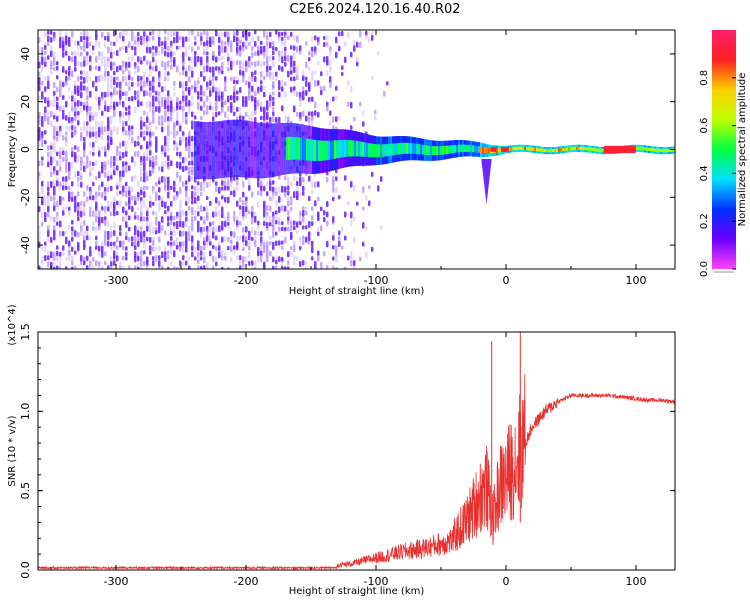 The height and width of the screenshot is (604, 750). Describe the element at coordinates (704, 269) in the screenshot. I see `colorbar-tick-label: 0.0` at that location.